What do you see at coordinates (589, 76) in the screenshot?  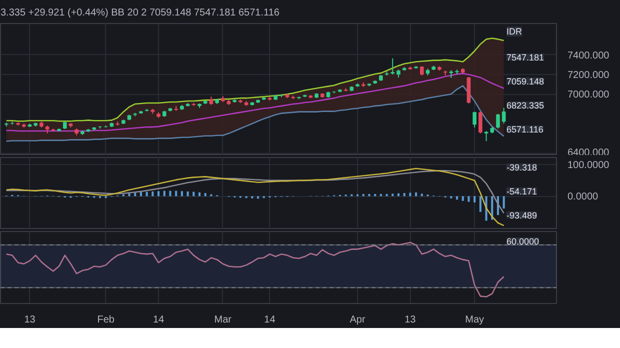 I see `y-tick-label: 7200.000` at bounding box center [589, 76].